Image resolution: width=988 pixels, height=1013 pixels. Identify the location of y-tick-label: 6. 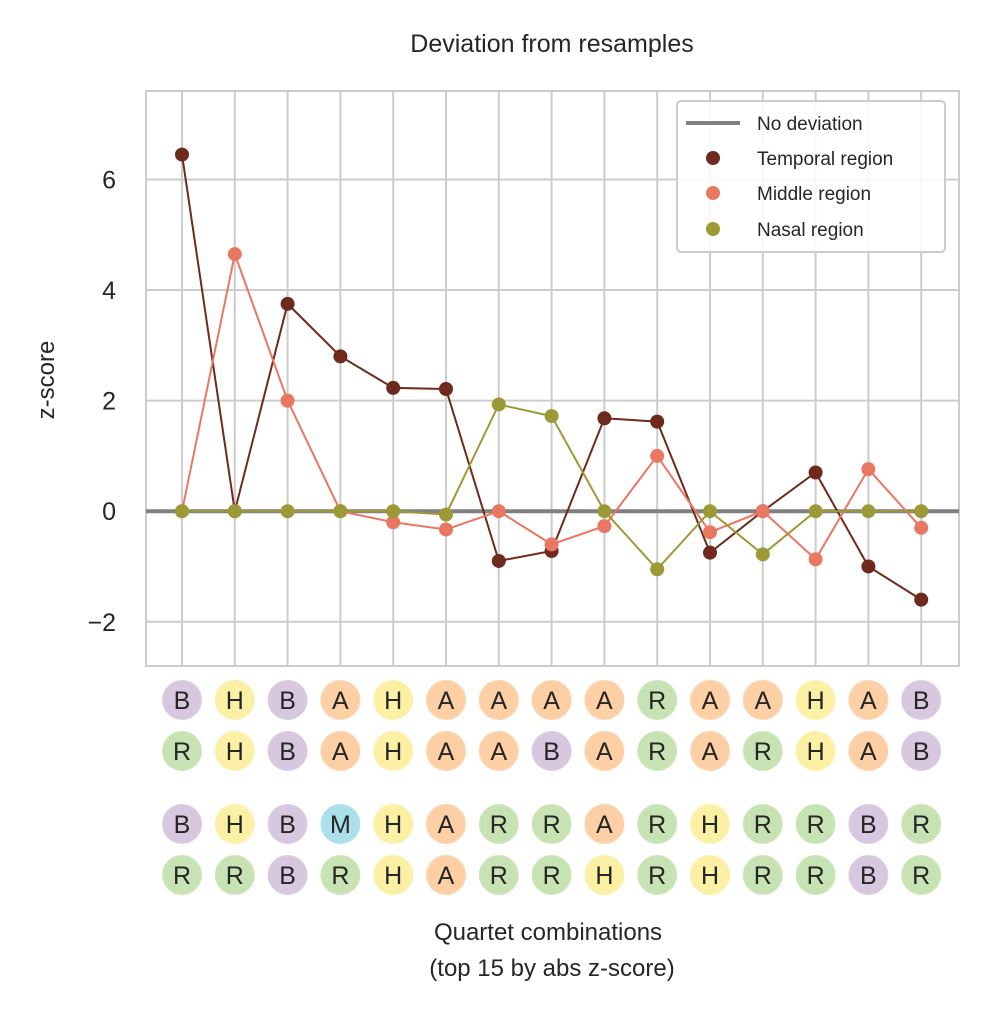
(109, 180).